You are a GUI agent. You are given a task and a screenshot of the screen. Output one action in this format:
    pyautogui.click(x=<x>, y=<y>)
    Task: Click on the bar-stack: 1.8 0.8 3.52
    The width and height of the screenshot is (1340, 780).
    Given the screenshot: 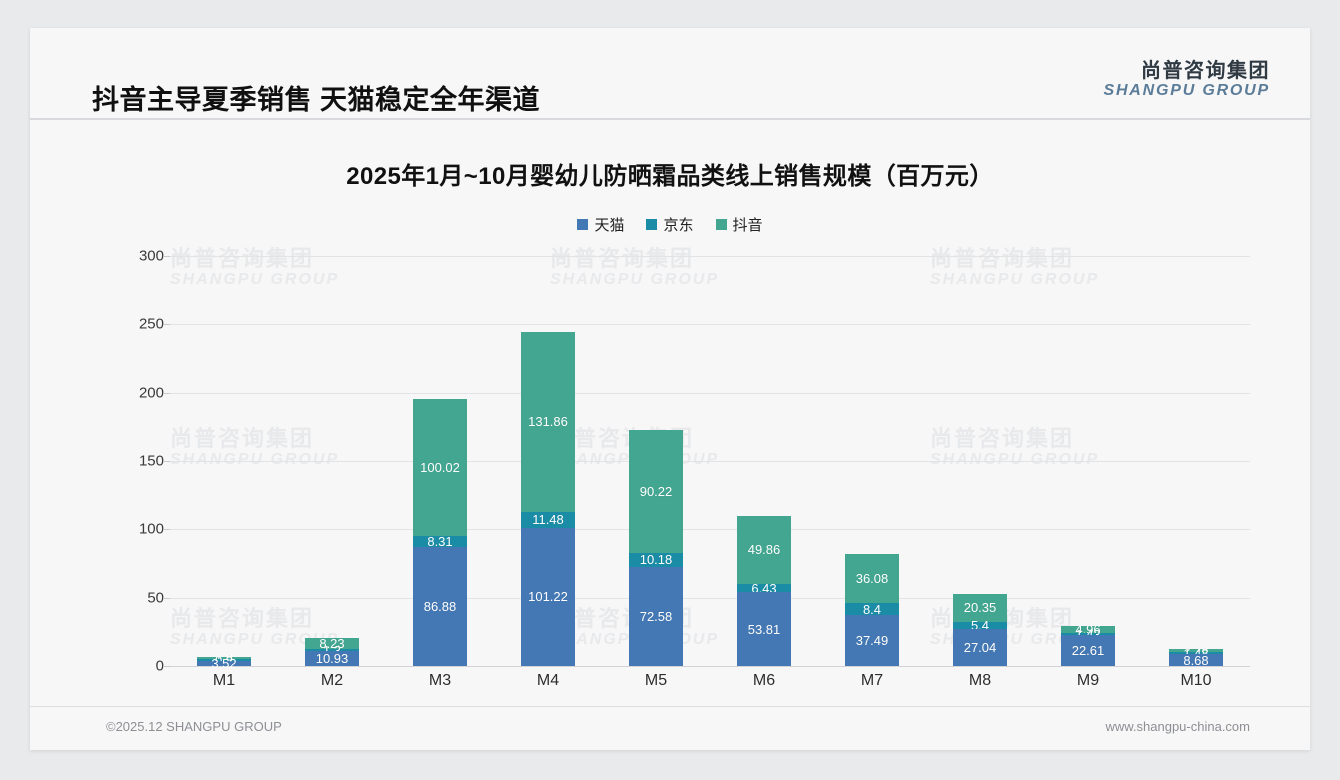 What is the action you would take?
    pyautogui.click(x=224, y=660)
    